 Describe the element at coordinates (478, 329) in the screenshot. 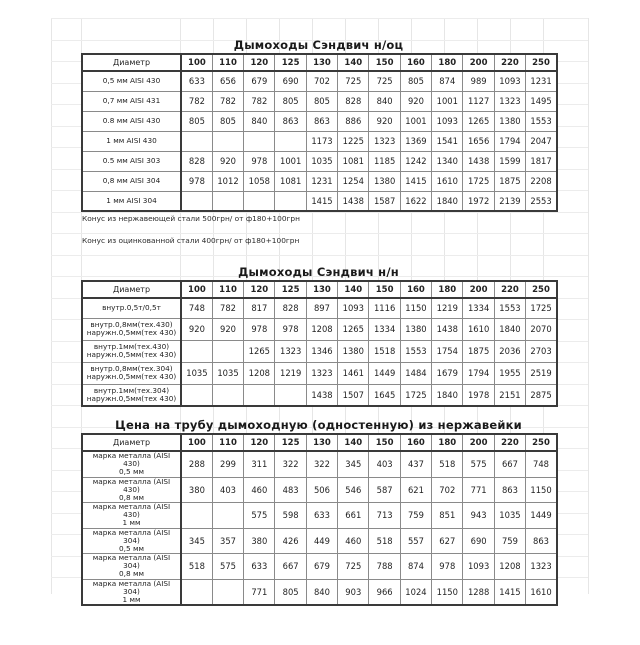

I see `price-cell: 1610` at that location.